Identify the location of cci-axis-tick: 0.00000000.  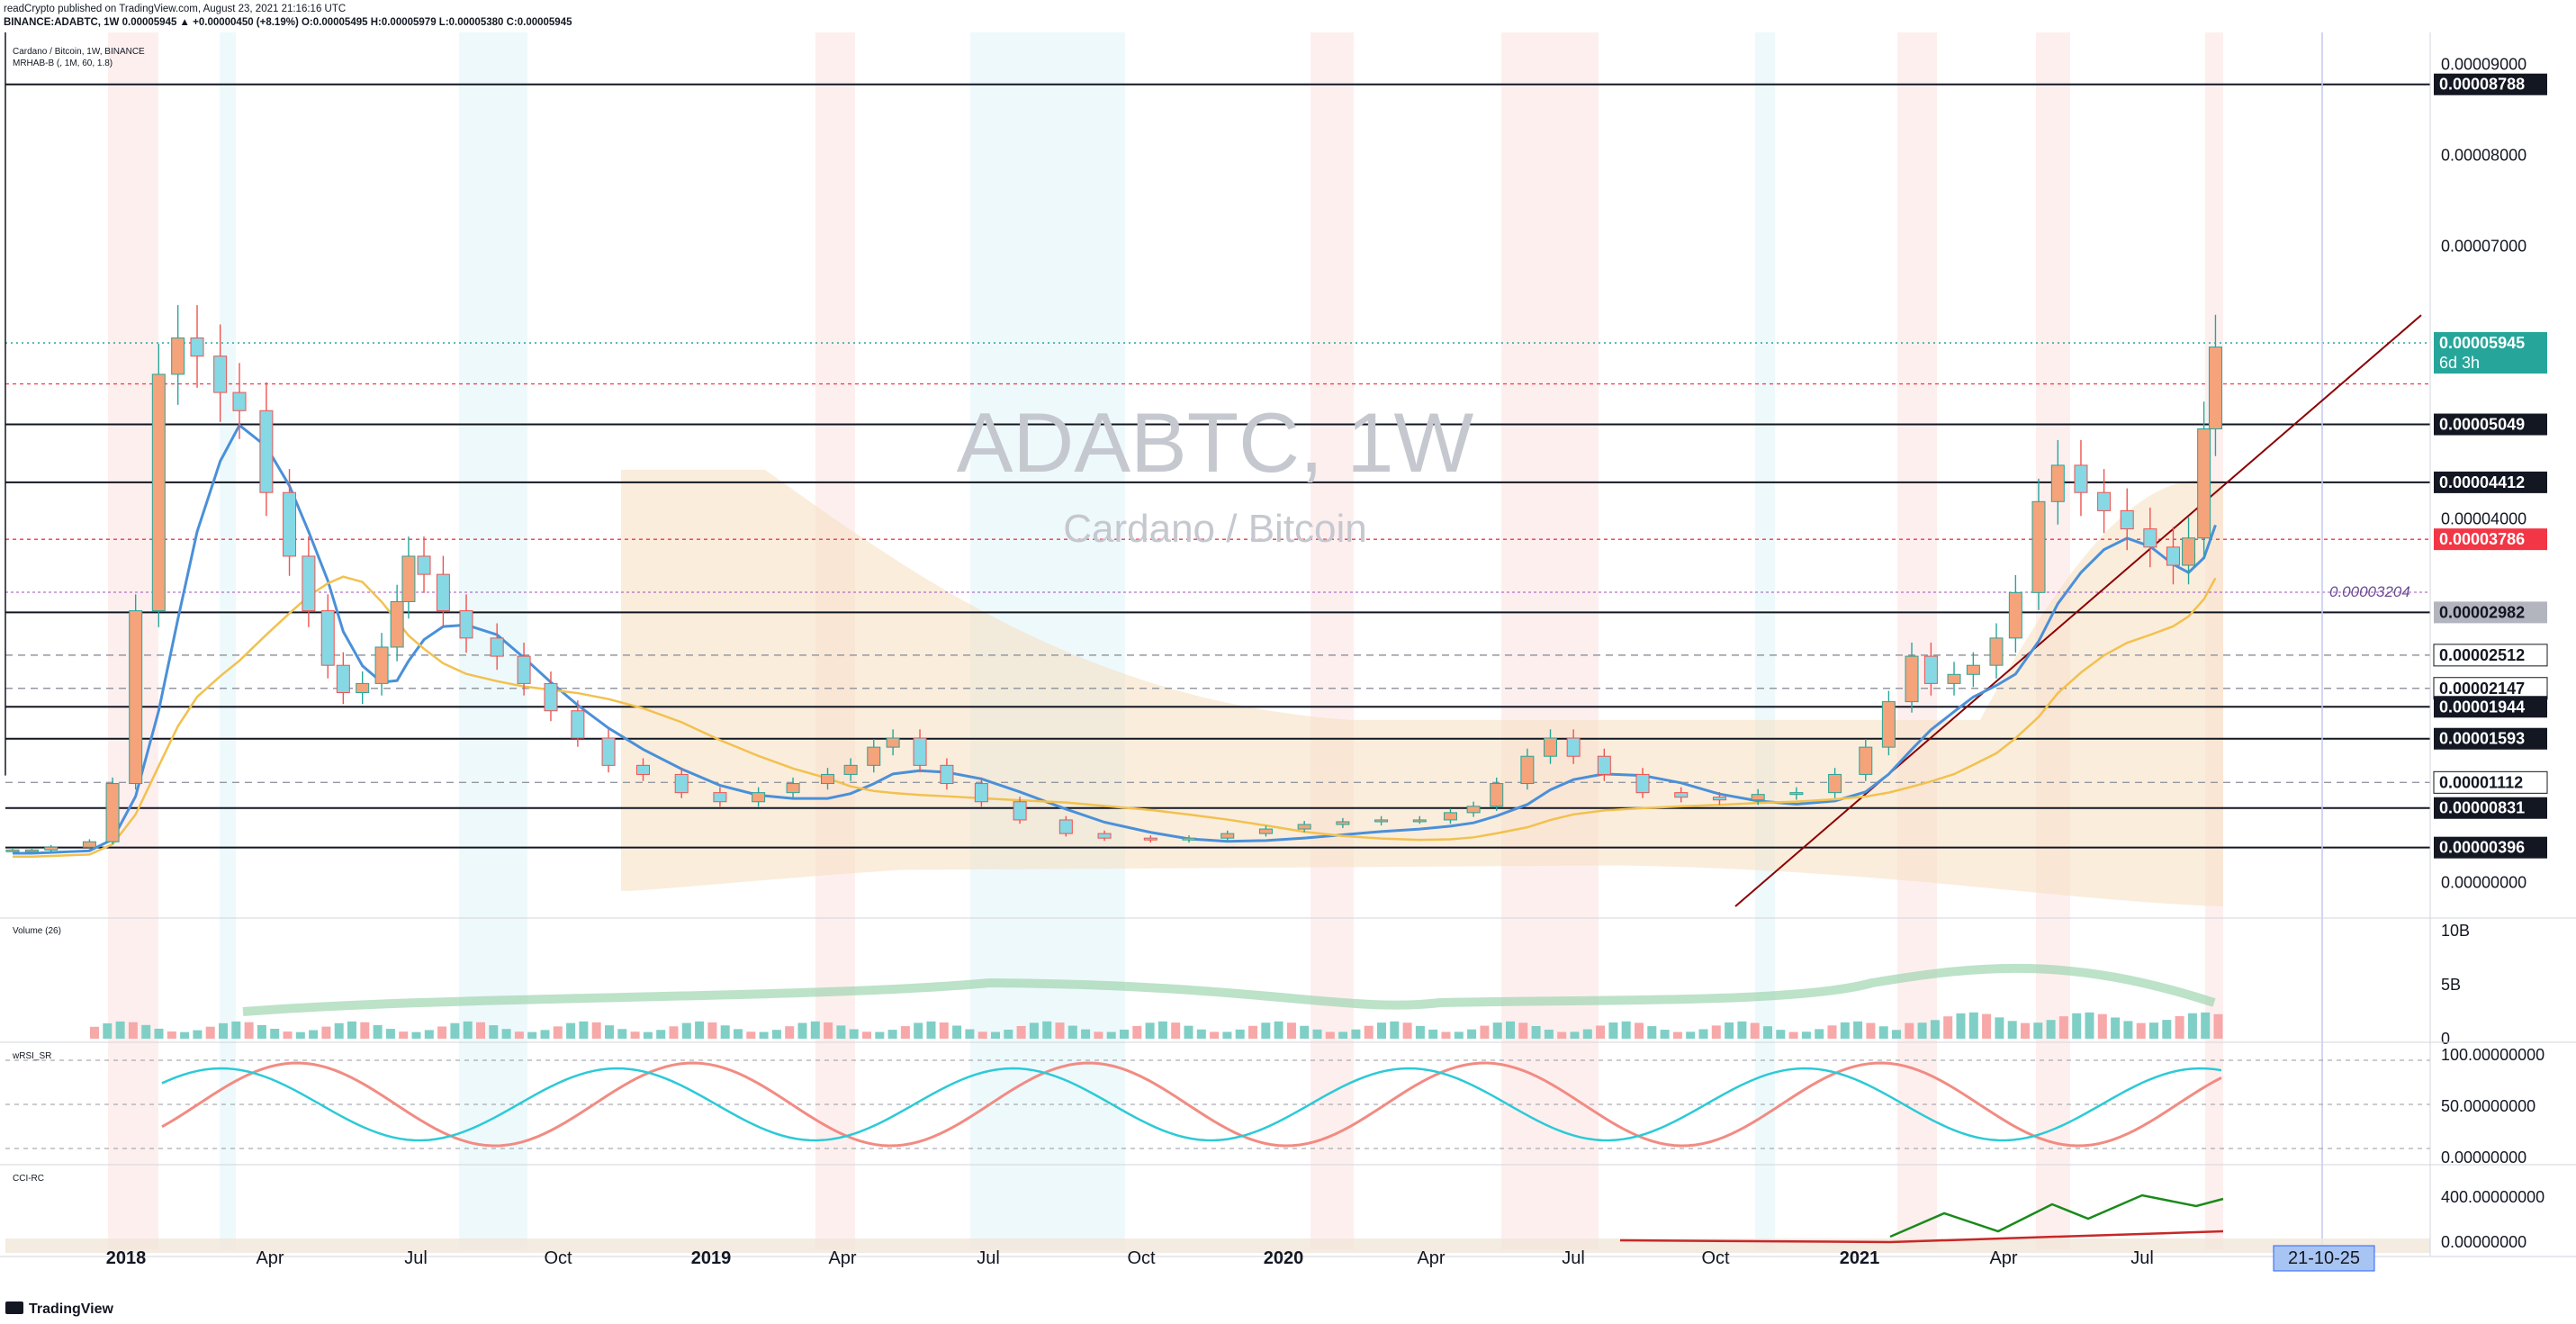
(2483, 1242).